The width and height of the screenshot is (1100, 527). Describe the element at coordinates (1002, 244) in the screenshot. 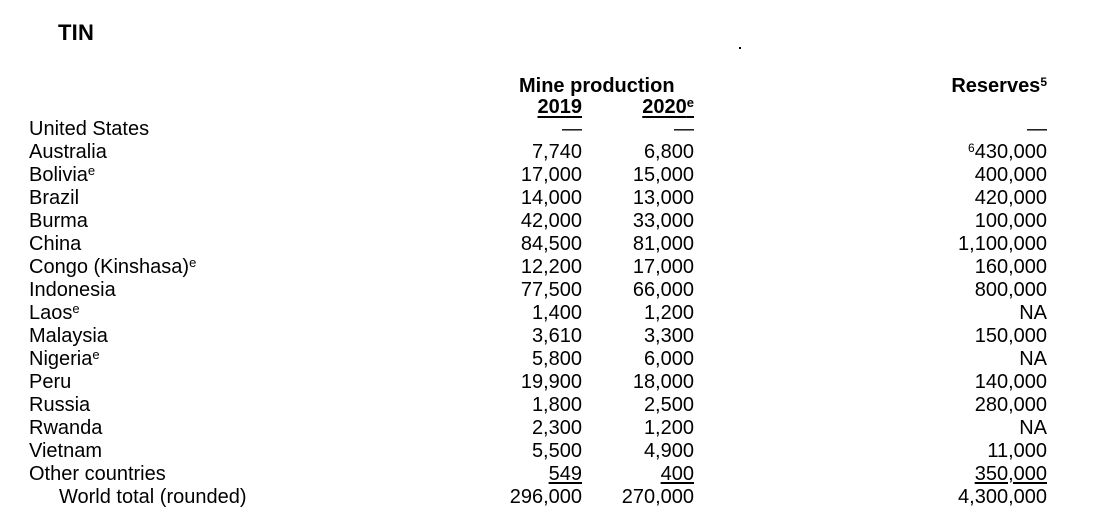

I see `reserves-value: 1,100,000` at that location.